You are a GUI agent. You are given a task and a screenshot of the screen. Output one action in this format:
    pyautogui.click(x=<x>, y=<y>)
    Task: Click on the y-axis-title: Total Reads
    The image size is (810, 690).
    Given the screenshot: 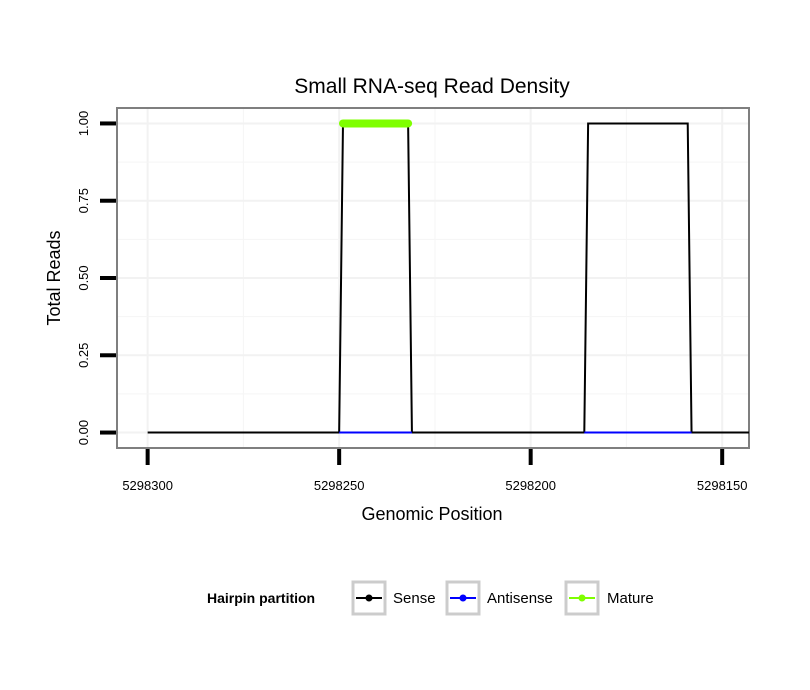 What is the action you would take?
    pyautogui.click(x=54, y=277)
    